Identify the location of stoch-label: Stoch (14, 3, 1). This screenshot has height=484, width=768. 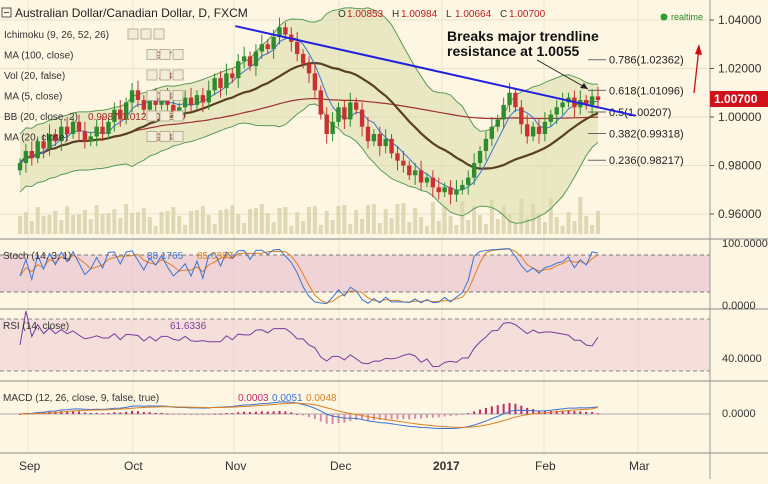
(37, 256).